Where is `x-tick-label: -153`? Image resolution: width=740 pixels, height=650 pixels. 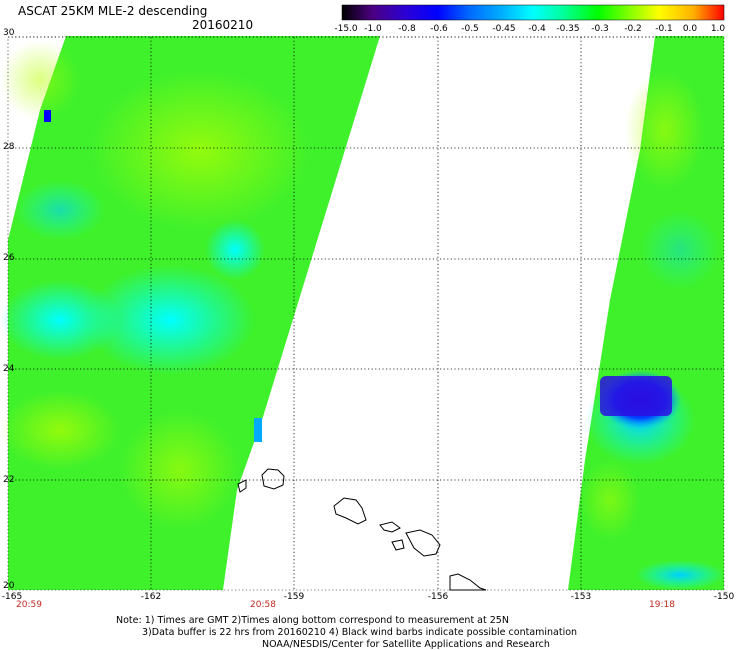
x-tick-label: -153 is located at coordinates (581, 597).